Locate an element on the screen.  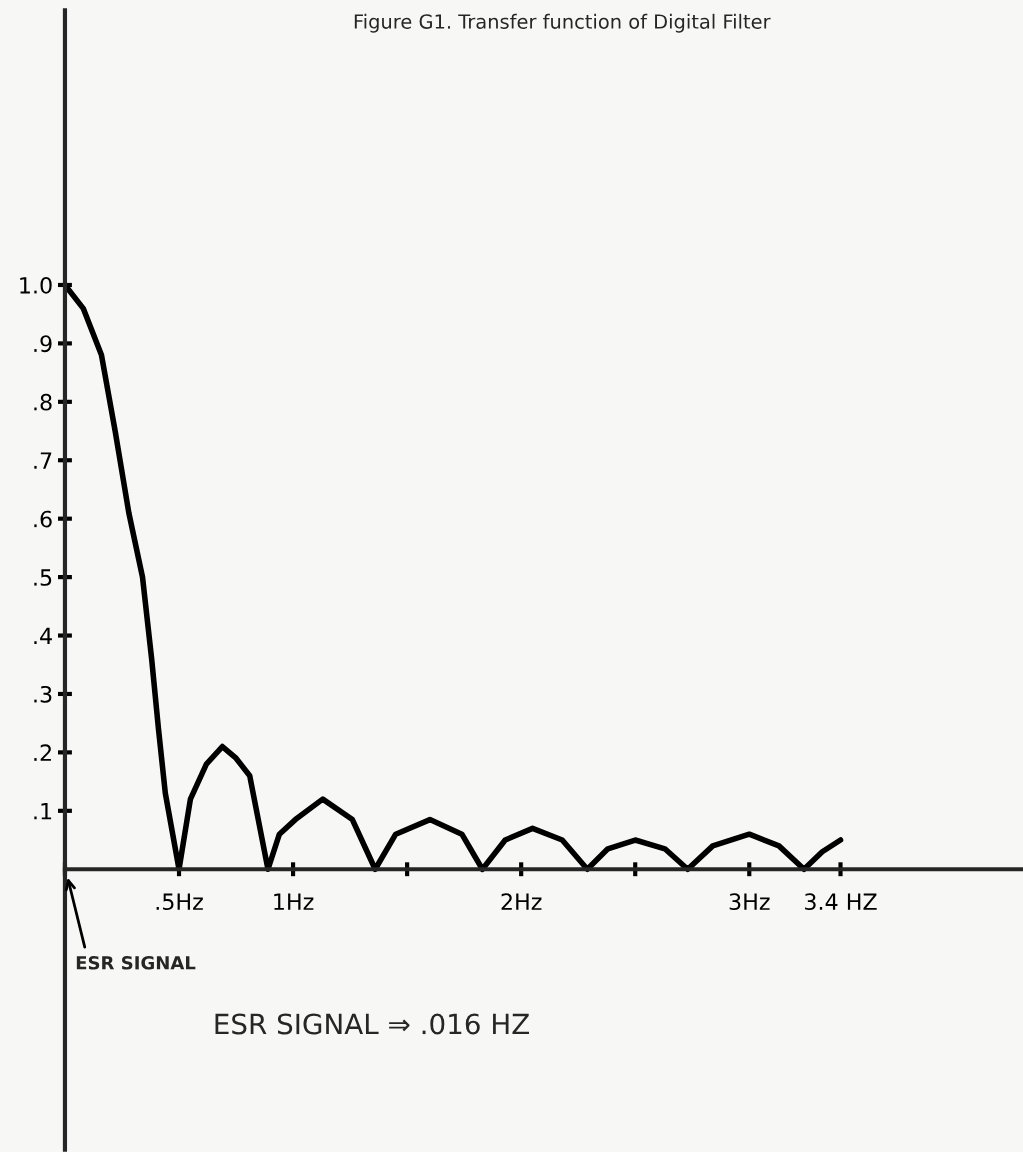
annotation: ESR SIGNAL is located at coordinates (136, 962).